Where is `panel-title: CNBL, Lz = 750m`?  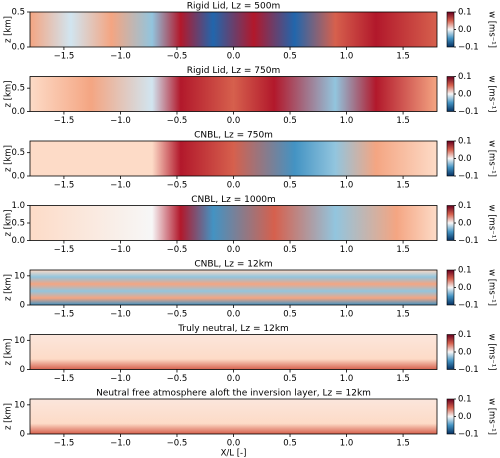
panel-title: CNBL, Lz = 750m is located at coordinates (233, 136).